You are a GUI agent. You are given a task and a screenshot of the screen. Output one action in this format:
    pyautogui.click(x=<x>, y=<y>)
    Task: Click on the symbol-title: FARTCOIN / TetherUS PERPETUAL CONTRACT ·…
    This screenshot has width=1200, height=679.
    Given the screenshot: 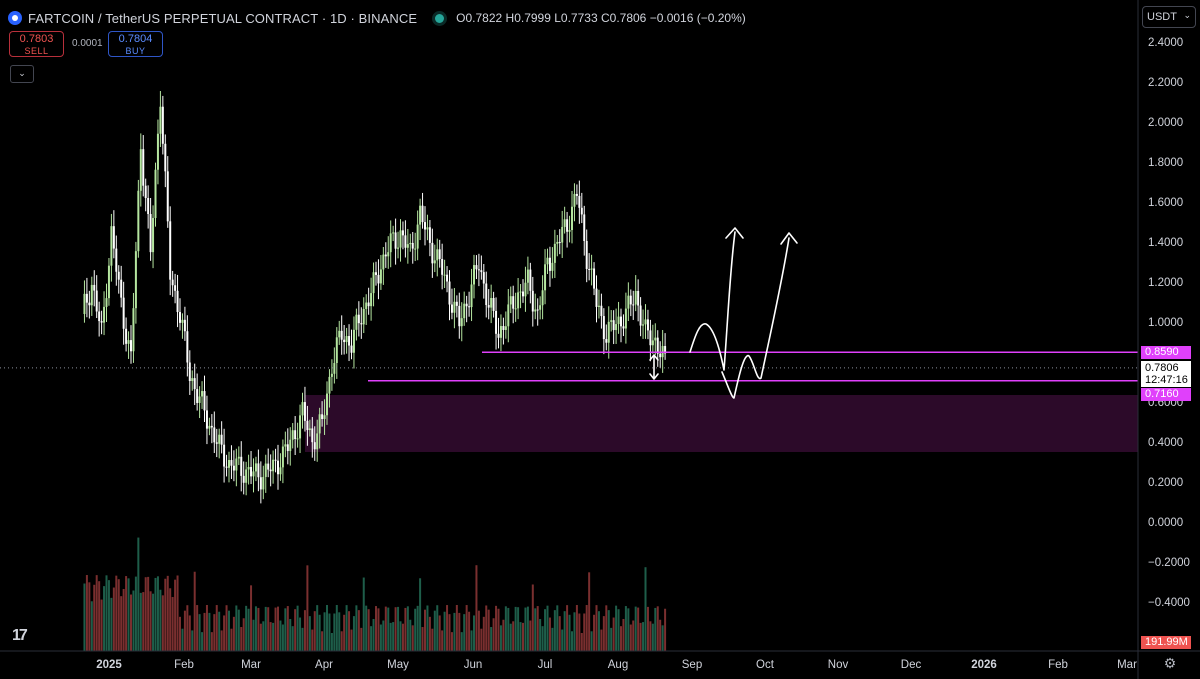 What is the action you would take?
    pyautogui.click(x=223, y=18)
    